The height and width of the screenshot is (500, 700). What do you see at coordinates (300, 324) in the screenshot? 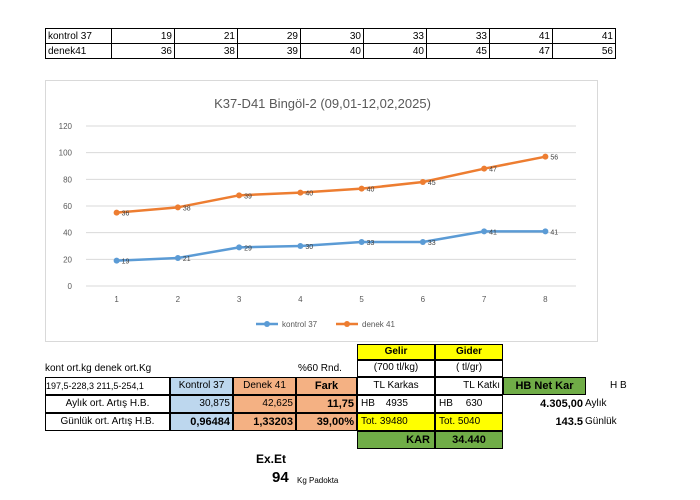
I see `legend-label: kontrol 37` at bounding box center [300, 324].